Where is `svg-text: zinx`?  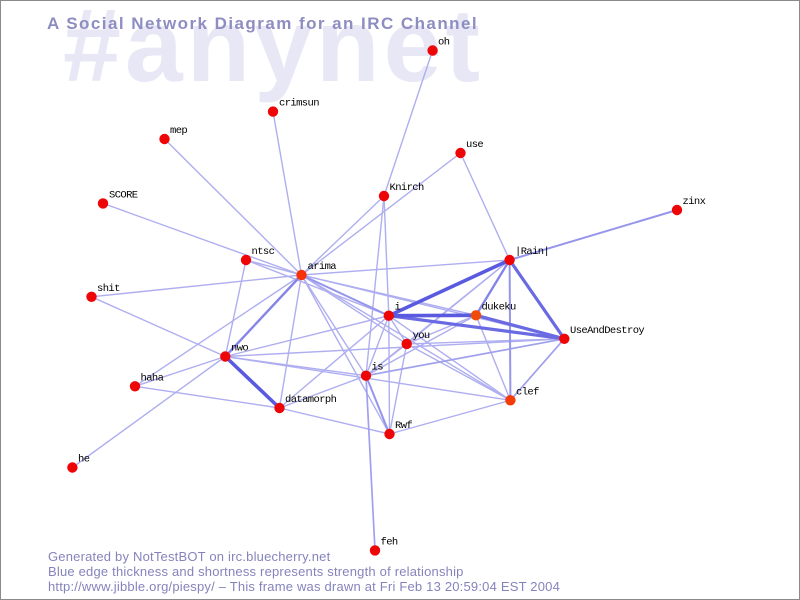 svg-text: zinx is located at coordinates (694, 202).